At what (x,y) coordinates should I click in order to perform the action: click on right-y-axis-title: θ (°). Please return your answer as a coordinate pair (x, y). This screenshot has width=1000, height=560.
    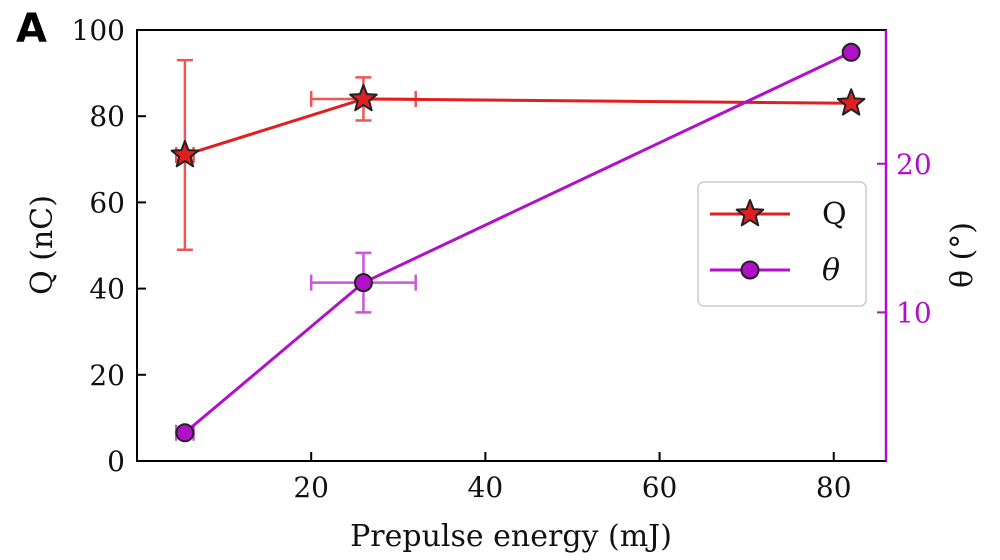
    Looking at the image, I should click on (962, 255).